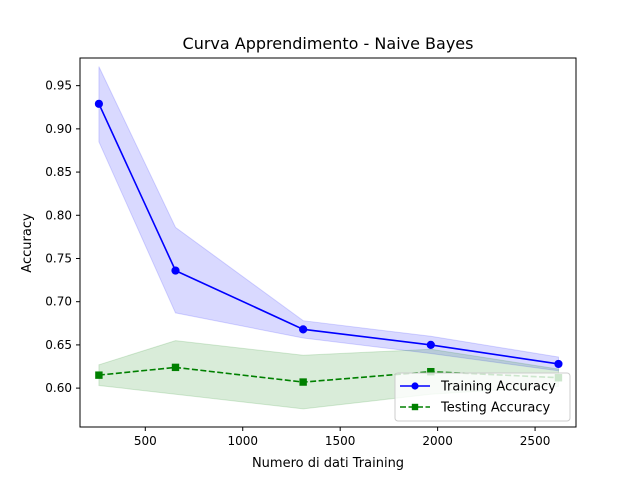 Image resolution: width=640 pixels, height=480 pixels. What do you see at coordinates (58, 258) in the screenshot?
I see `y-tick-label: 0.75` at bounding box center [58, 258].